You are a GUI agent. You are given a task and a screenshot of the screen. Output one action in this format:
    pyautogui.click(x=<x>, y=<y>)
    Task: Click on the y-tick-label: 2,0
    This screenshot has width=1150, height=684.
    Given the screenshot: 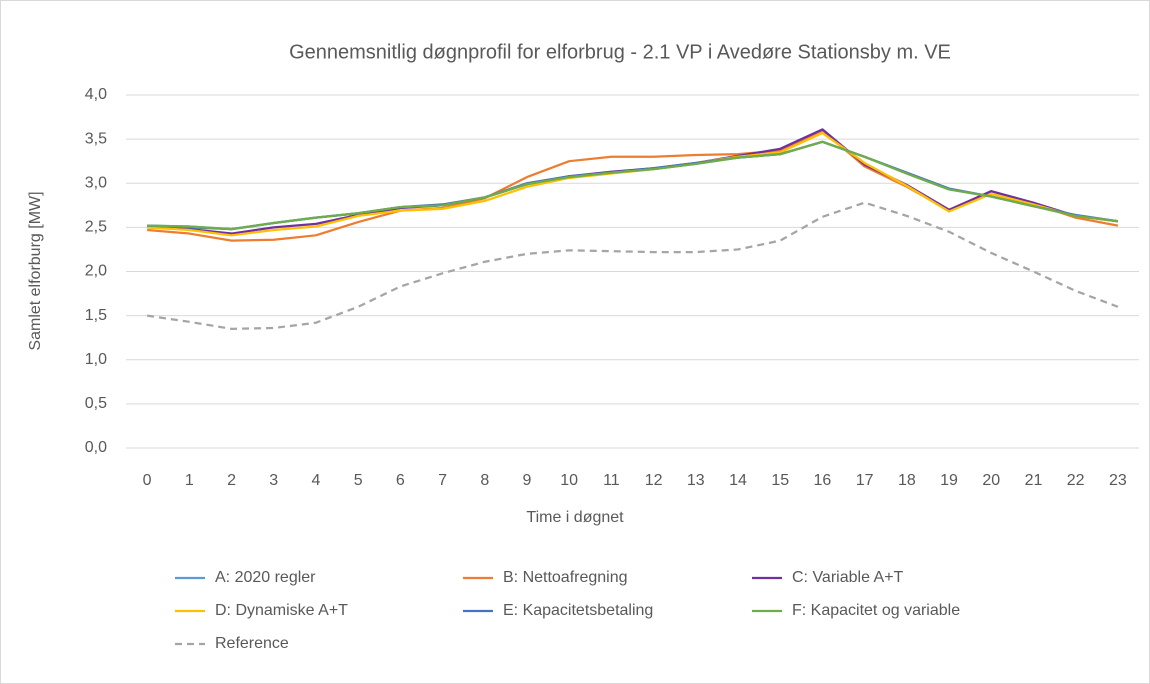 What is the action you would take?
    pyautogui.click(x=96, y=271)
    